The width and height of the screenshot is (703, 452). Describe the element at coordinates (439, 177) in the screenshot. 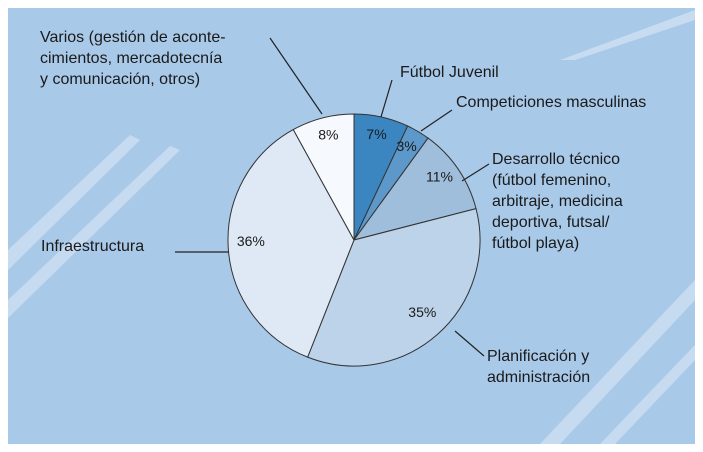

I see `value-label: 11%` at that location.